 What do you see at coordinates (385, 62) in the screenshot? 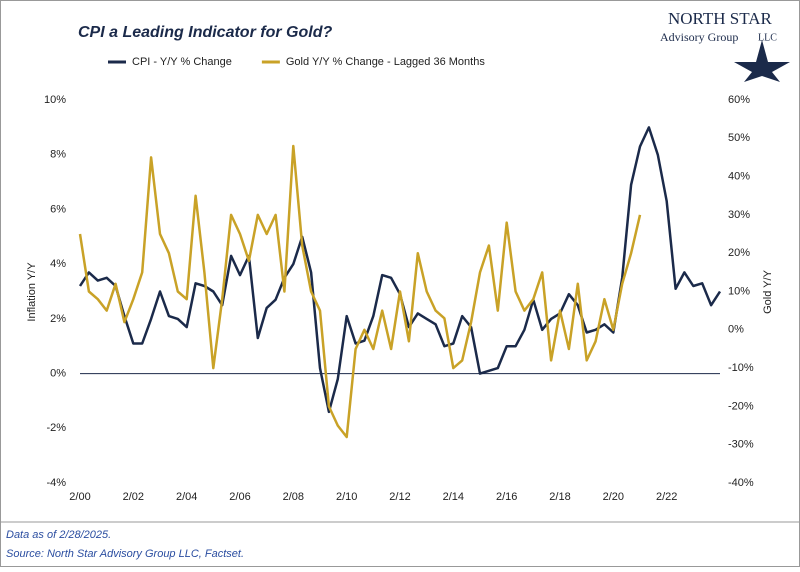
I see `legend-label: Gold Y/Y % Change - Lagged 36 Months` at bounding box center [385, 62].